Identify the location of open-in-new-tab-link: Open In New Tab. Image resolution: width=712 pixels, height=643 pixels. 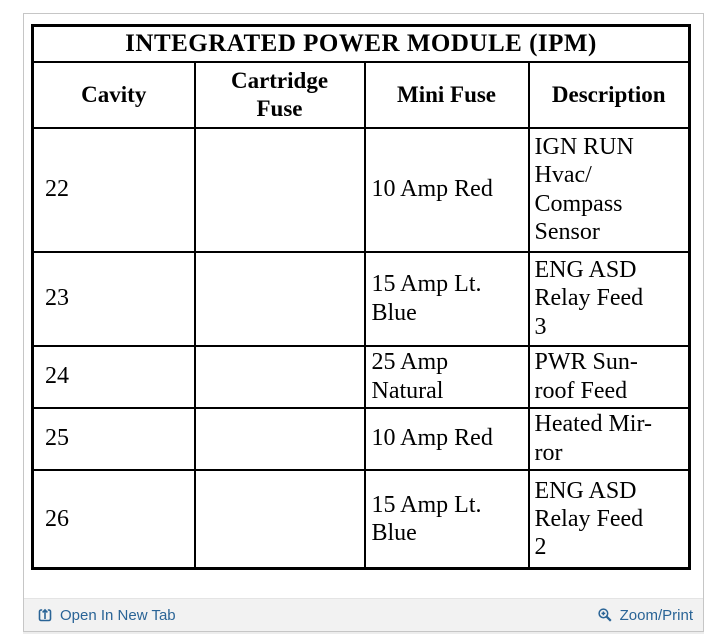
(106, 615).